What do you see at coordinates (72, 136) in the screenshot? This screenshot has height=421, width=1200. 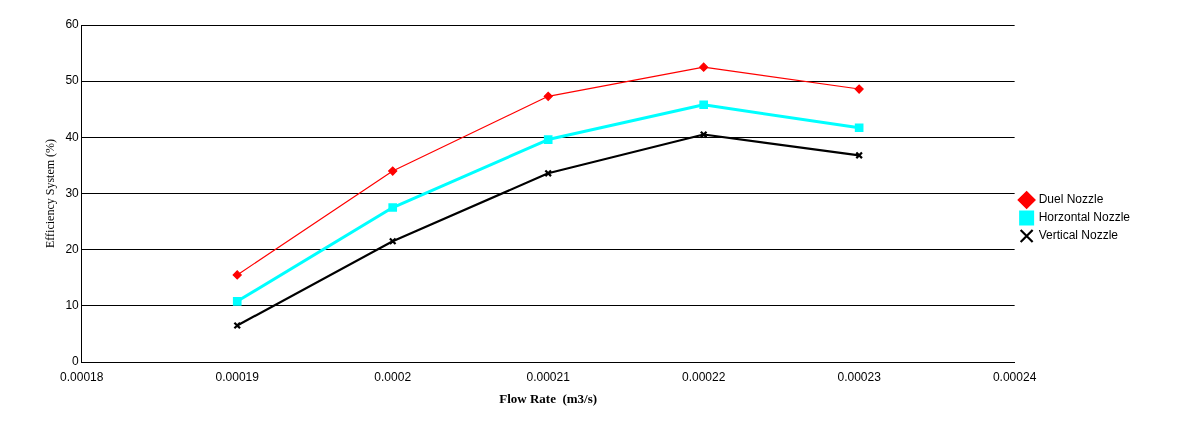 I see `y-tick-label: 40` at bounding box center [72, 136].